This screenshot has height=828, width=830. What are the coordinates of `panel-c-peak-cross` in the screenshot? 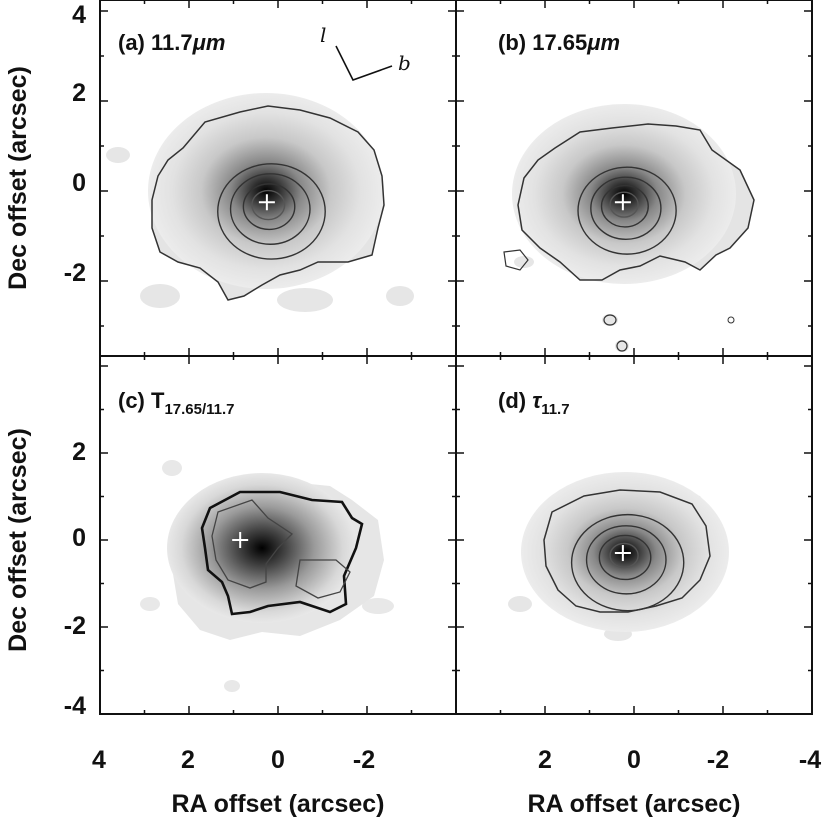 It's located at (240, 540).